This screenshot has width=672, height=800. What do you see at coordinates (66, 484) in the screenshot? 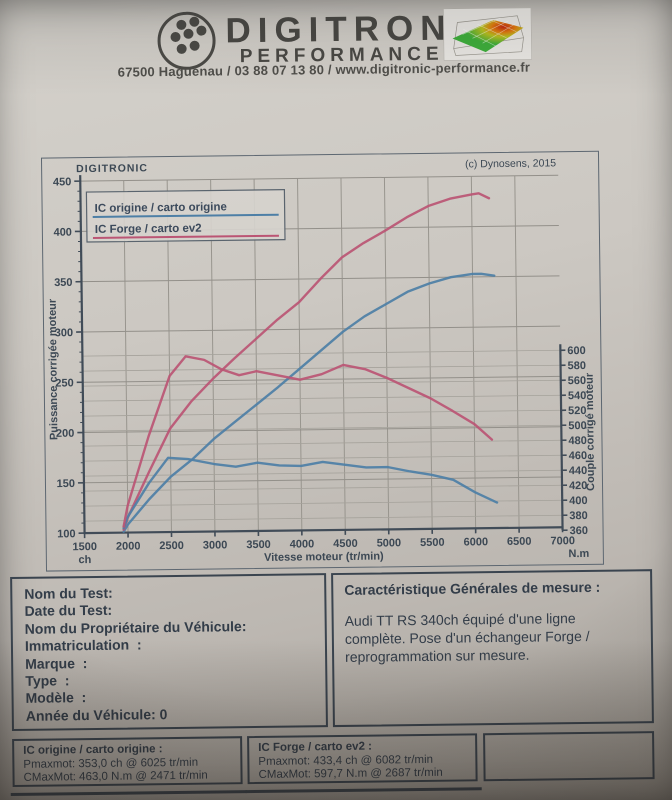
I see `svg-text: 150` at bounding box center [66, 484].